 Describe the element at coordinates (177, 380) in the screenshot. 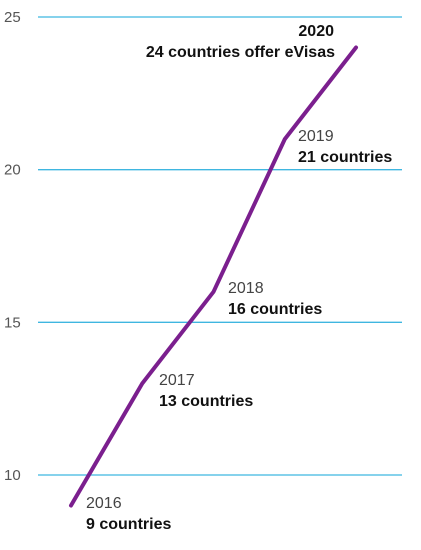

I see `annotation-year-2017: 2017` at that location.